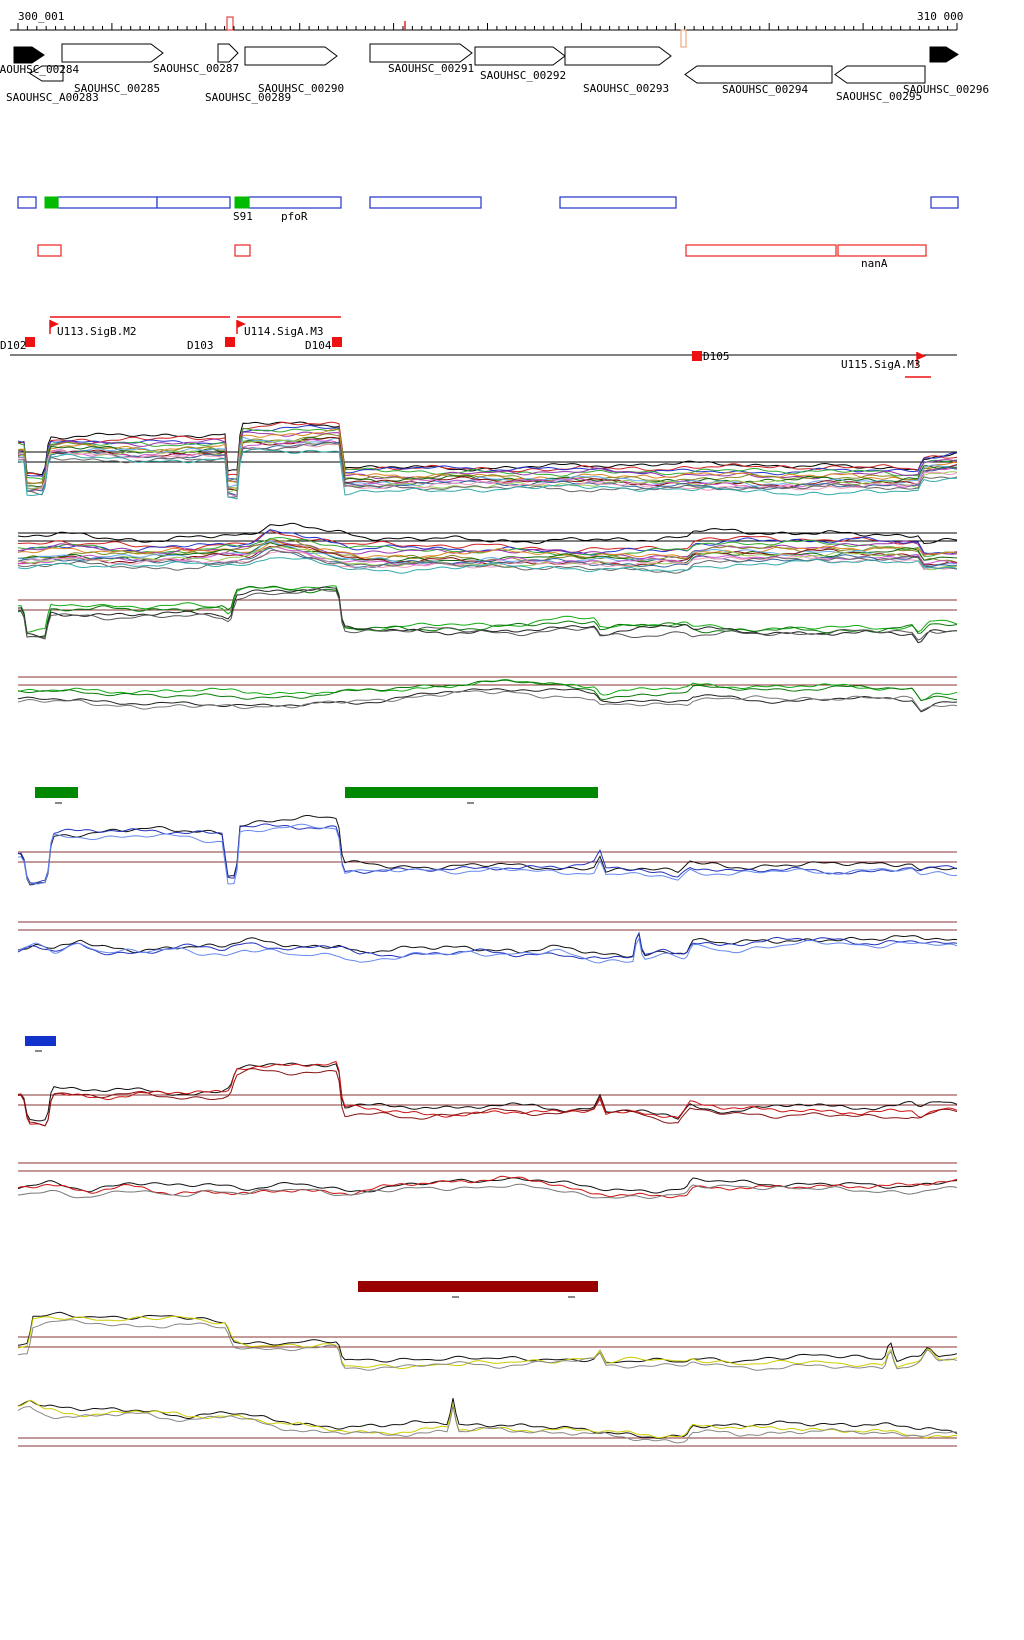  What do you see at coordinates (946, 89) in the screenshot?
I see `gene-label-saouhsc-00296: SAOUHSC_00296` at bounding box center [946, 89].